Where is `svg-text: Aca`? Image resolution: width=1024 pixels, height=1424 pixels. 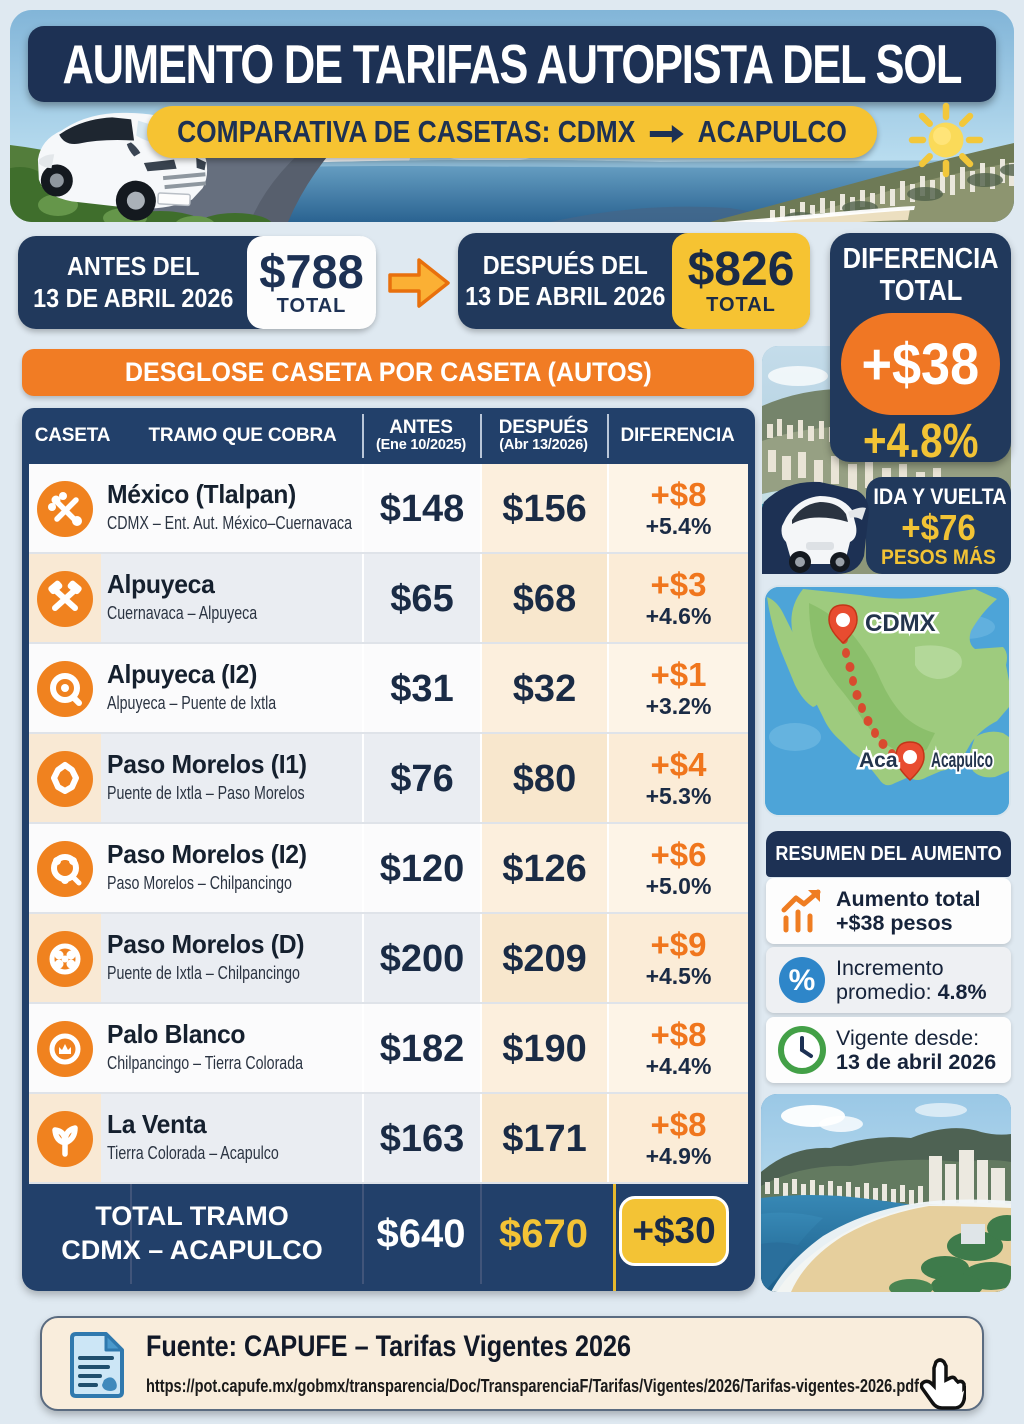
svg-text: Aca is located at coordinates (878, 760).